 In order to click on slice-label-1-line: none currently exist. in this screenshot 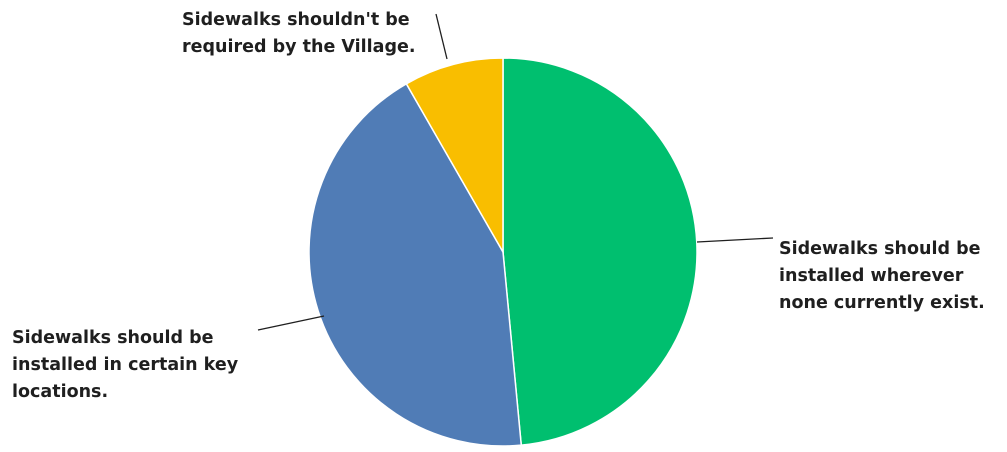, I will do `click(882, 303)`.